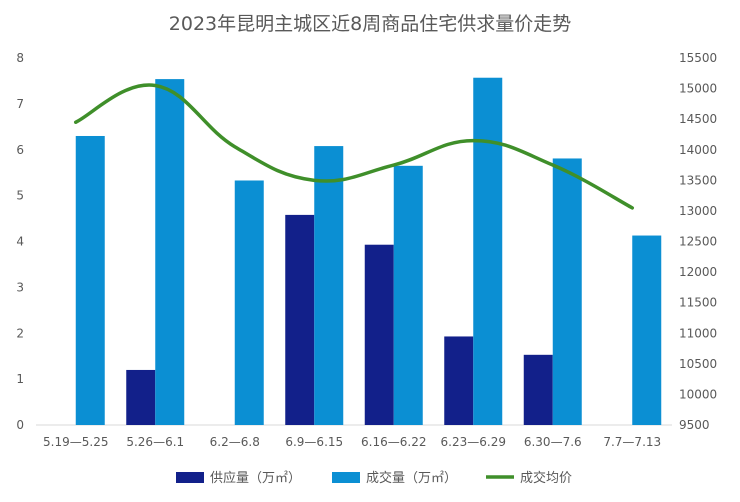 This screenshot has height=502, width=740. What do you see at coordinates (698, 333) in the screenshot?
I see `y-right-tick-label: 11000` at bounding box center [698, 333].